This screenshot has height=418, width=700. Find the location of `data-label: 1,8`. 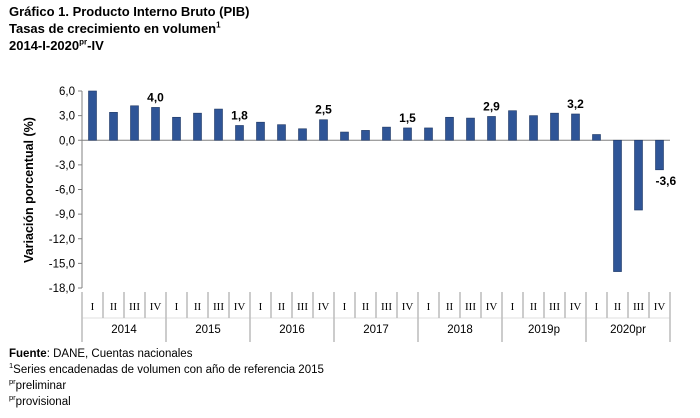

data-label: 1,8 is located at coordinates (239, 115).